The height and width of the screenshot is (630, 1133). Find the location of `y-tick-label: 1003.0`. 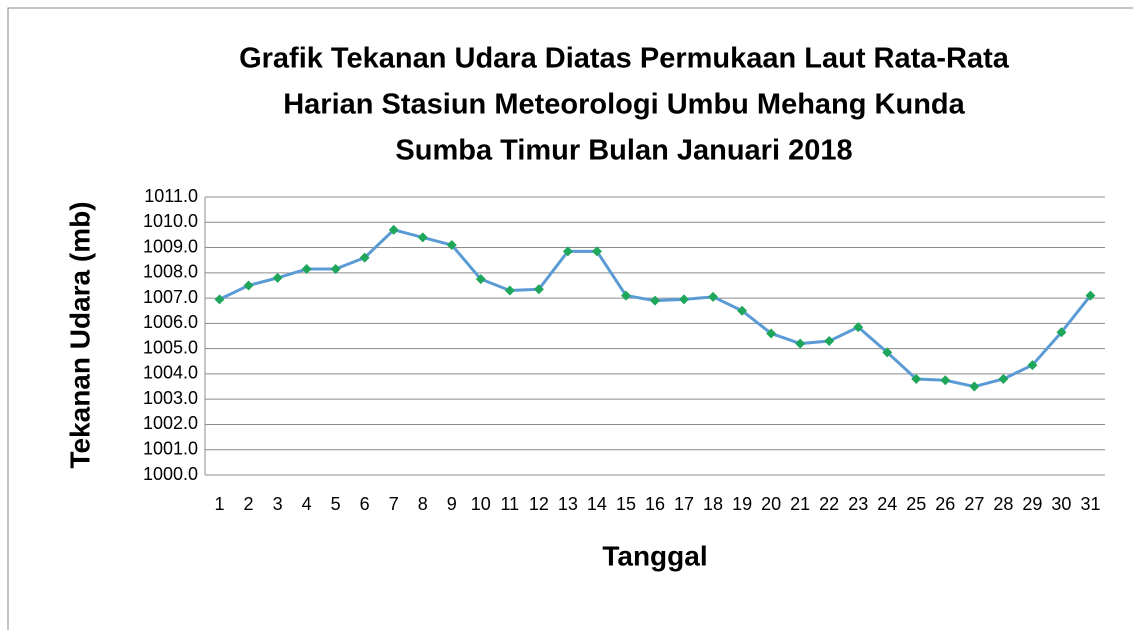

y-tick-label: 1003.0 is located at coordinates (170, 398).